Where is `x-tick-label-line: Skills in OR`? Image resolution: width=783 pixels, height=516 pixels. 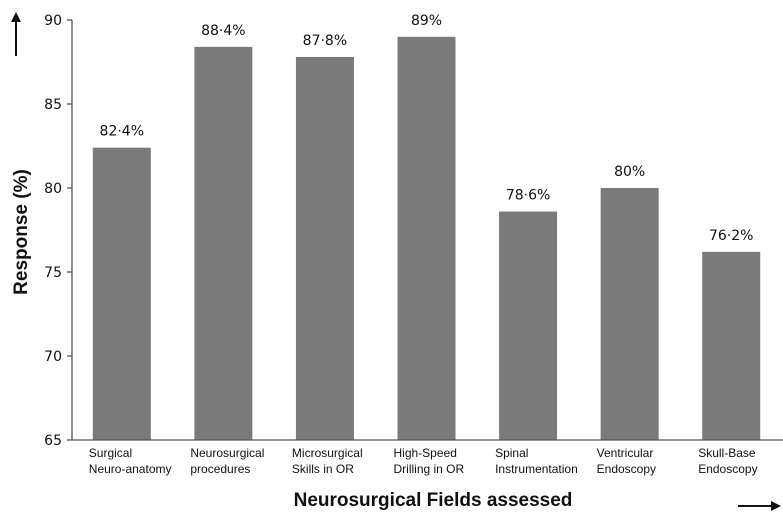
x-tick-label-line: Skills in OR is located at coordinates (323, 469).